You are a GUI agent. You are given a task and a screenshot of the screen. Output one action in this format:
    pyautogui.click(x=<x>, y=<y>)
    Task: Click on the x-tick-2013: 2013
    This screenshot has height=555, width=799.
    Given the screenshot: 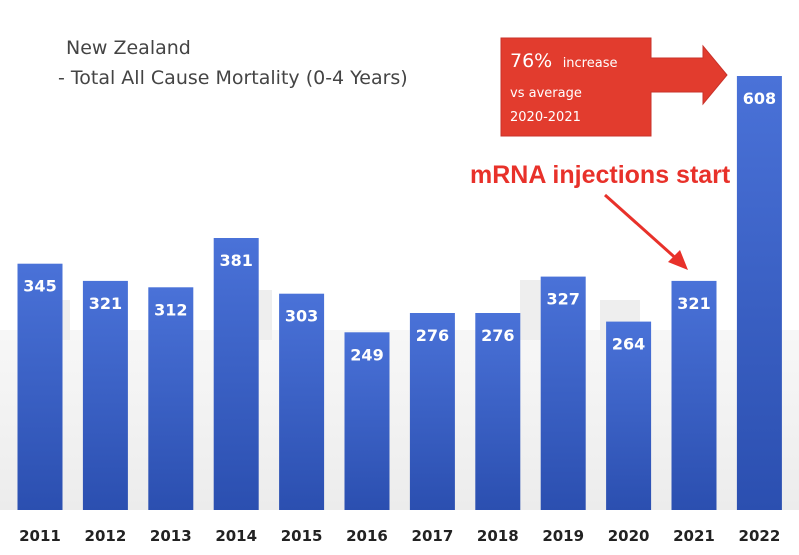 What is the action you would take?
    pyautogui.click(x=171, y=536)
    